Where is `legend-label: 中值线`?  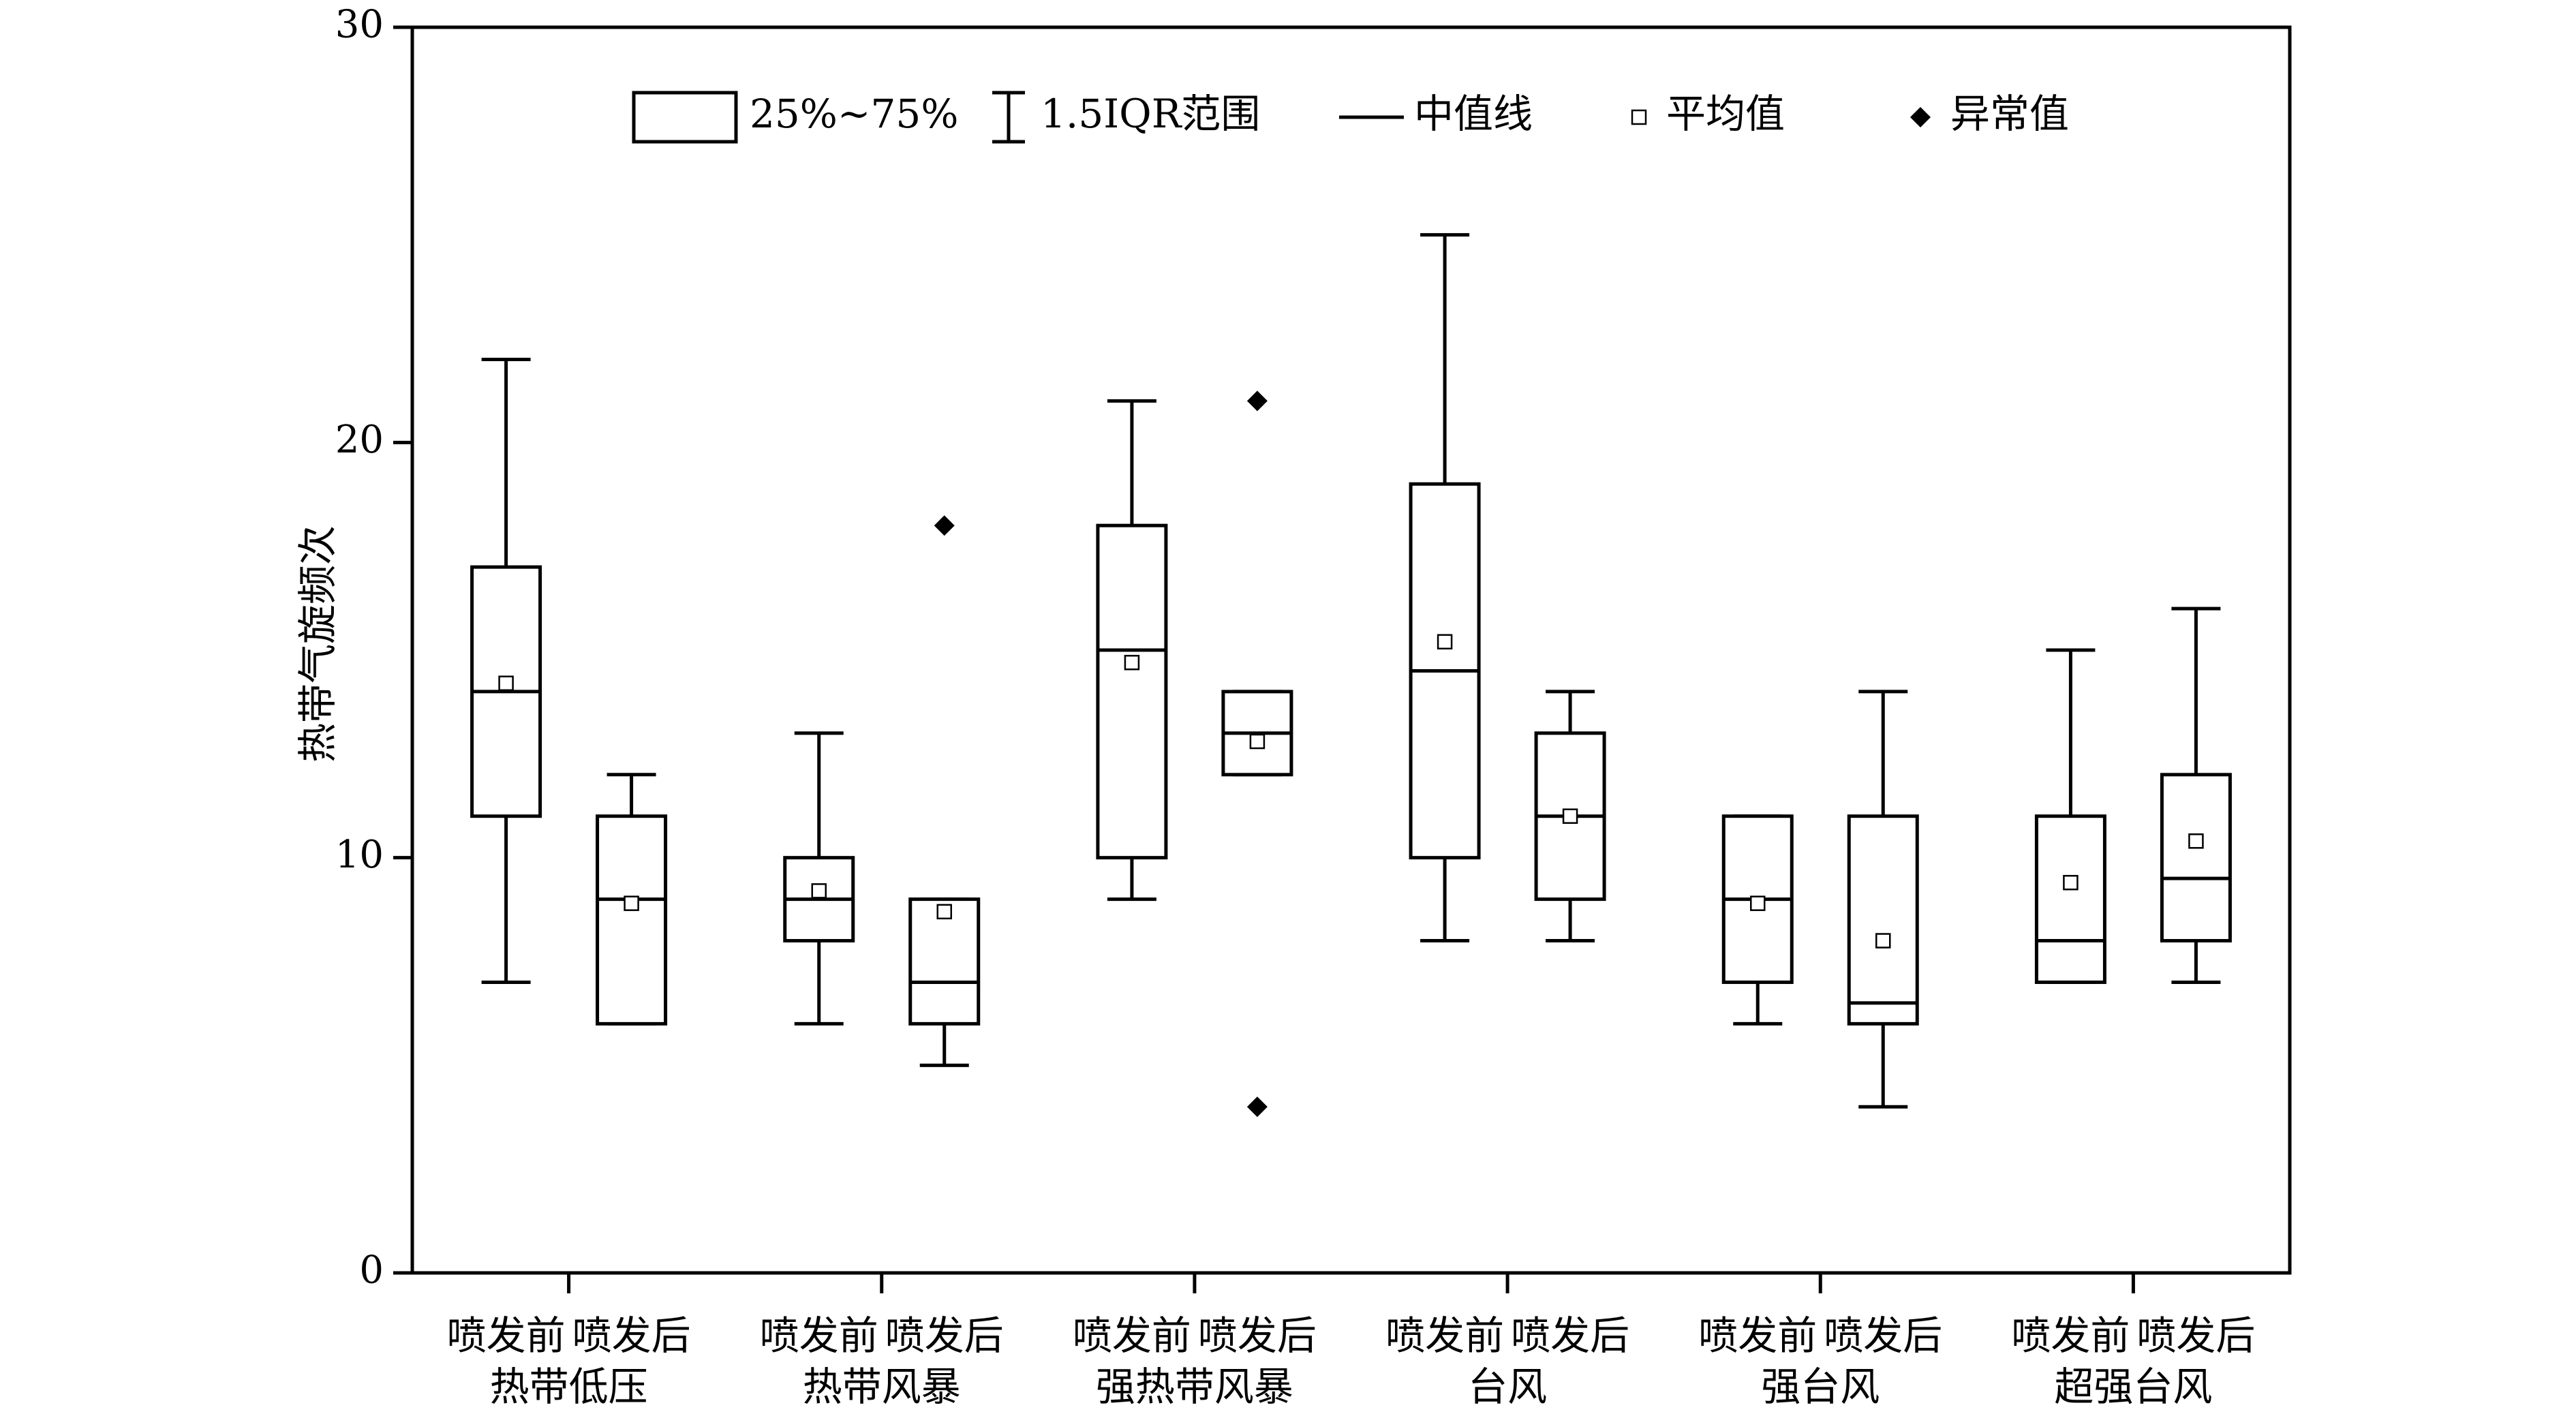 legend-label: 中值线 is located at coordinates (1474, 114).